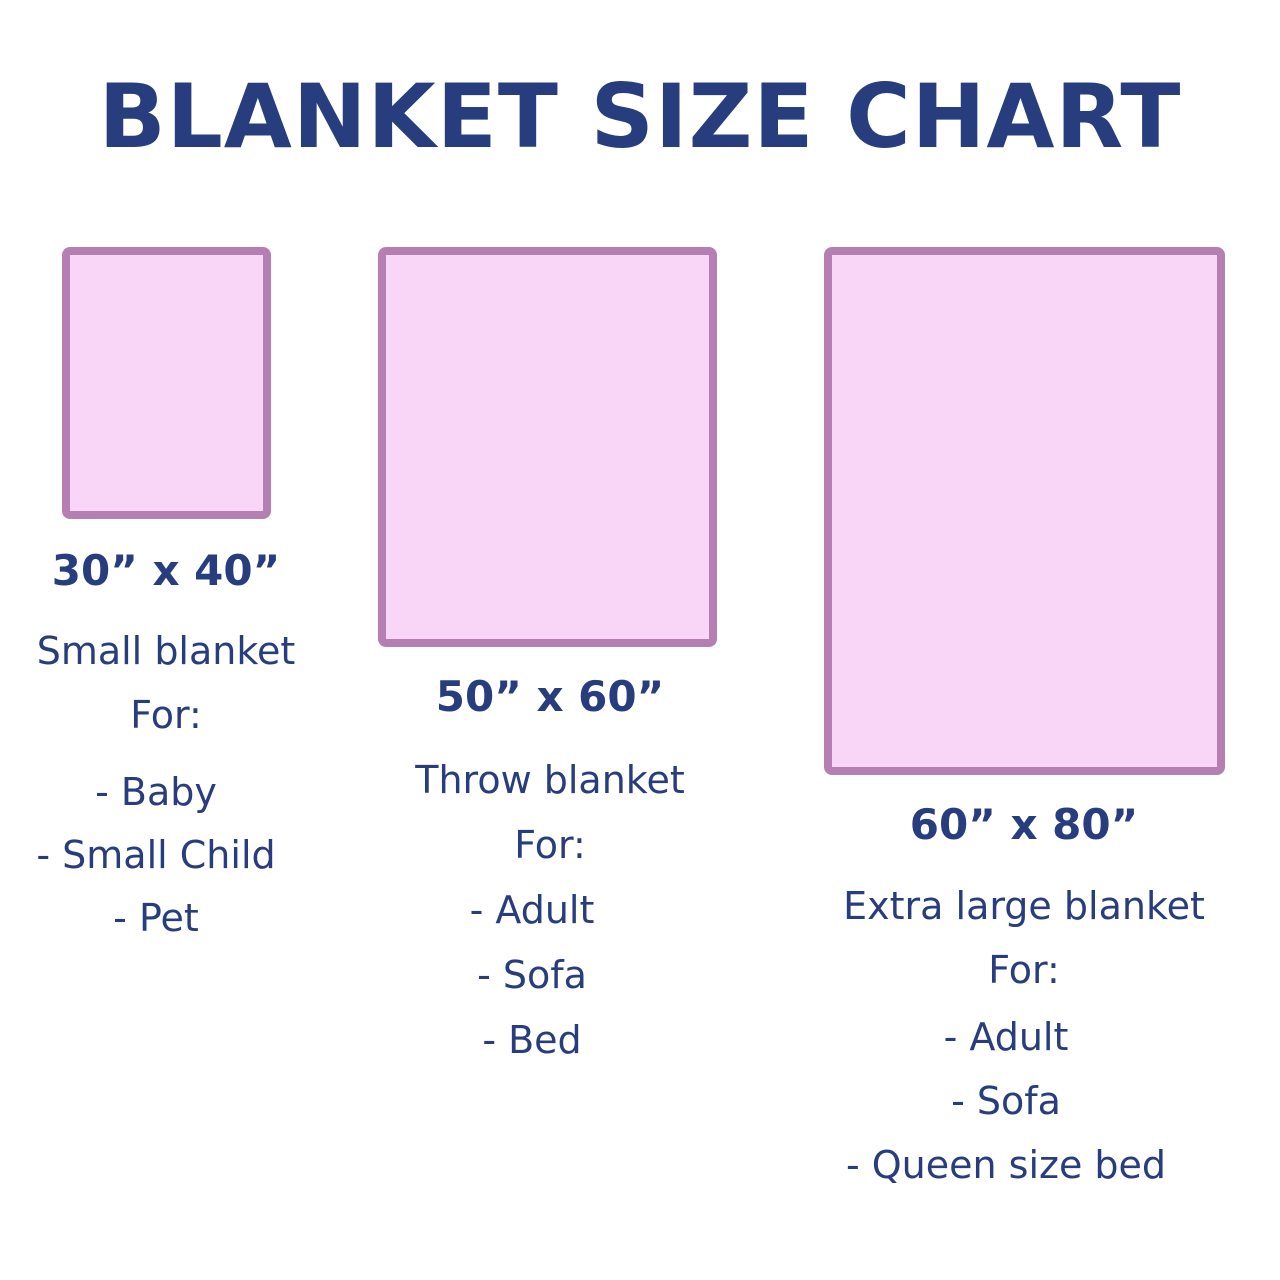 The height and width of the screenshot is (1280, 1280). I want to click on use-item: - Queen size bed, so click(1006, 1165).